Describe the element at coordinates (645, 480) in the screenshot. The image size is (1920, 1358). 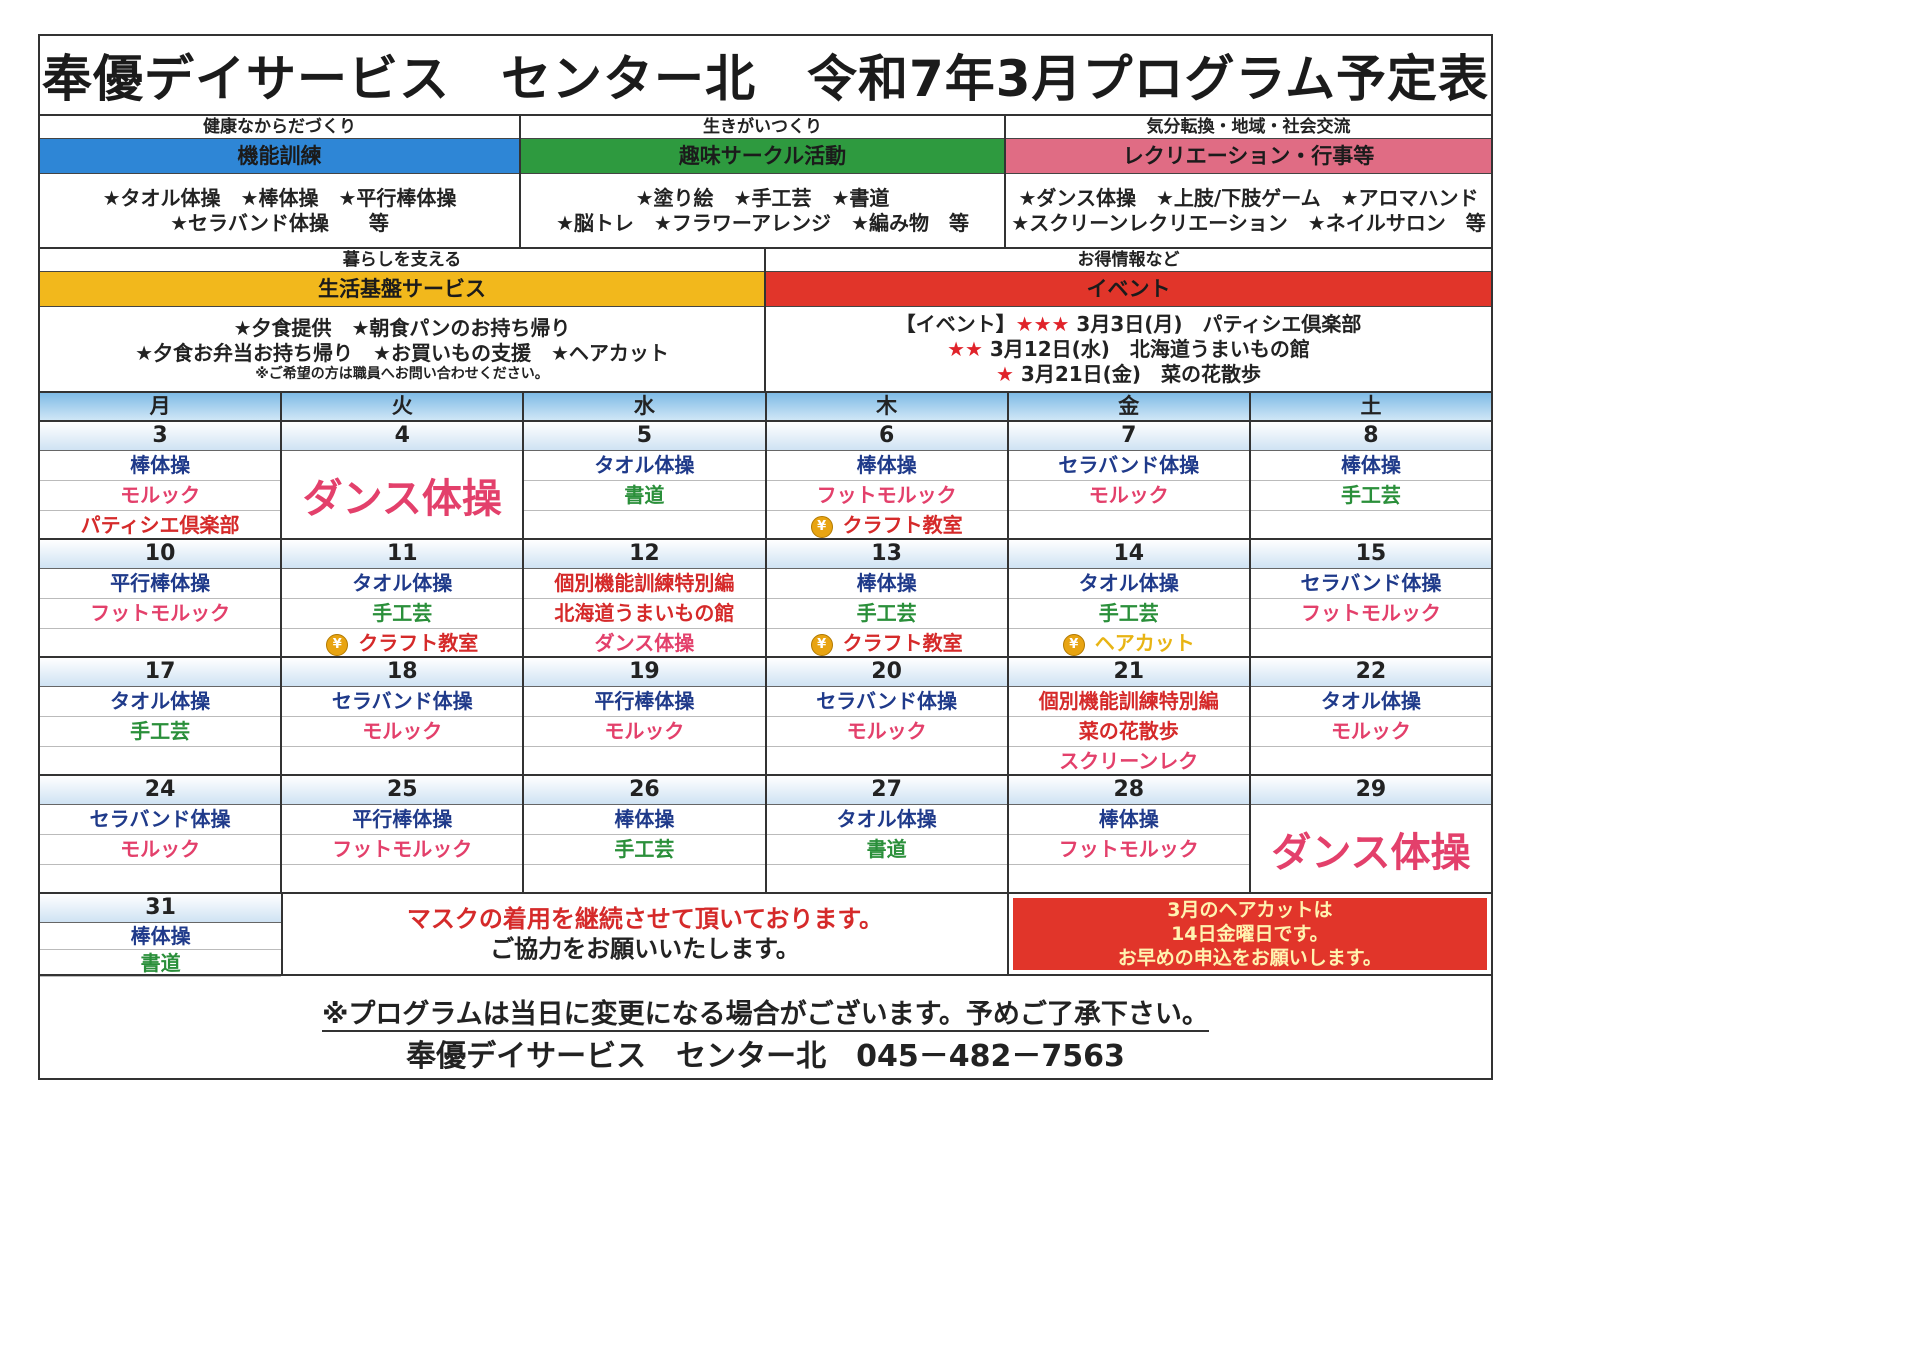
I see `calendar-day: 5 タオル体操 書道` at that location.